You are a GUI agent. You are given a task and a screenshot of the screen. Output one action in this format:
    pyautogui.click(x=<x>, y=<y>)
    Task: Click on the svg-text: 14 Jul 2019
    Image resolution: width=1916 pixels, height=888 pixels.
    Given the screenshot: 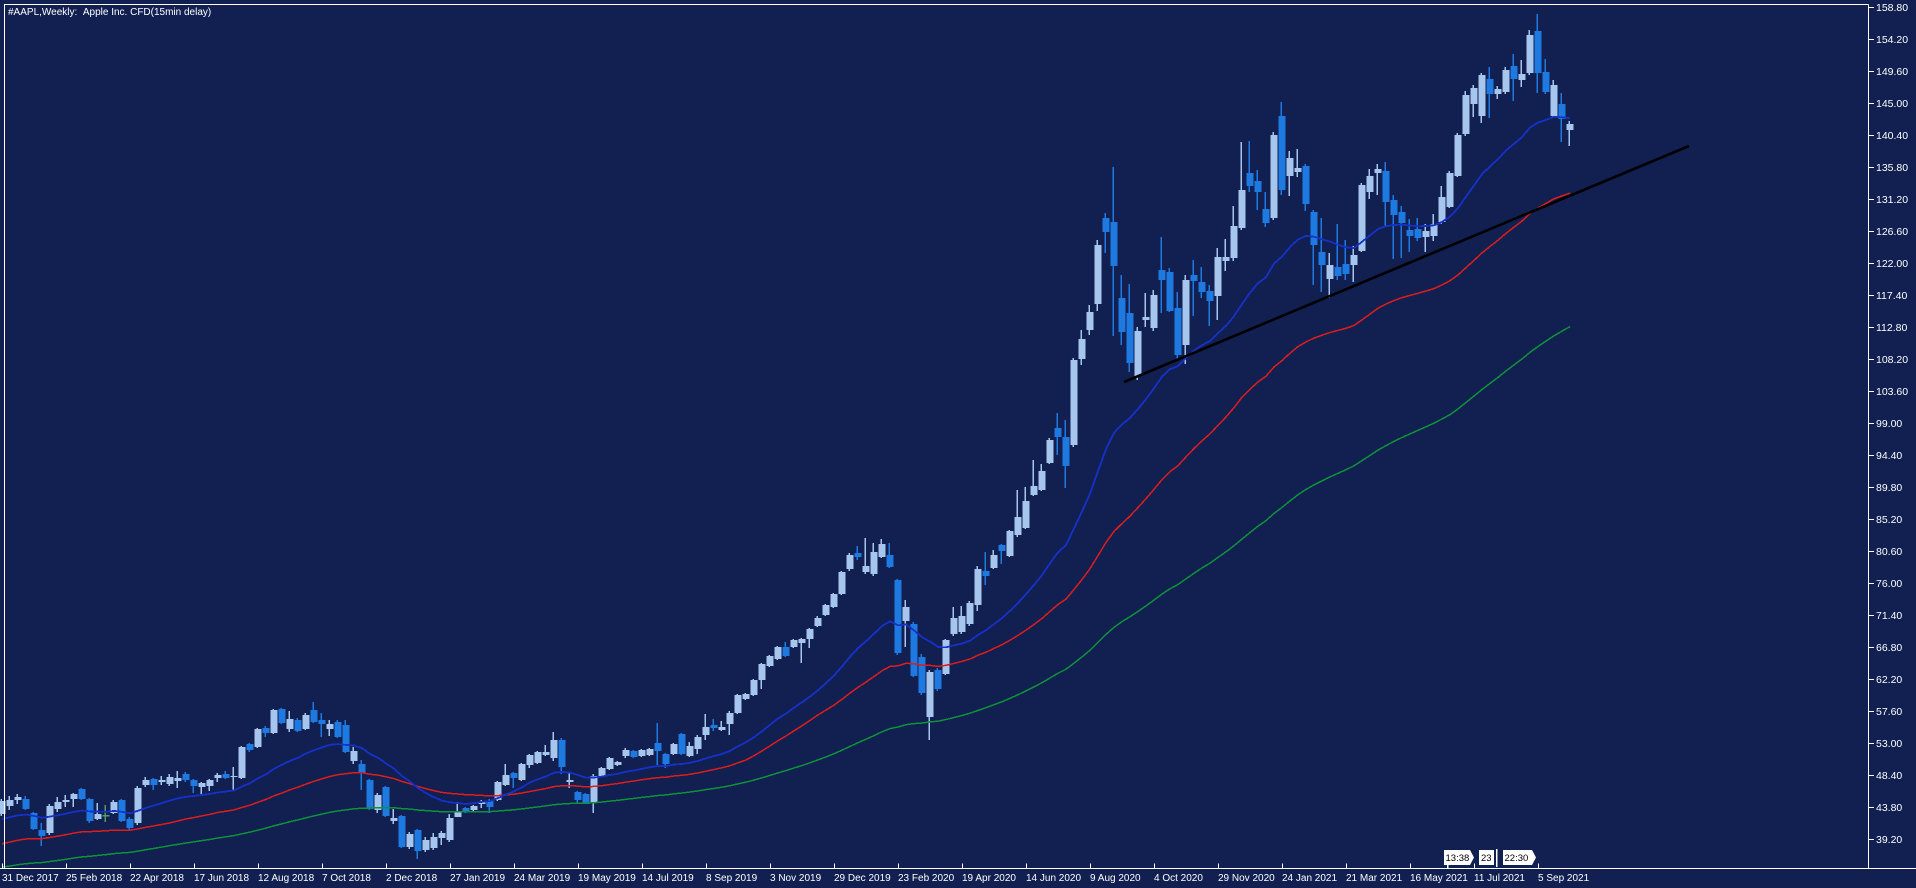 What is the action you would take?
    pyautogui.click(x=668, y=878)
    